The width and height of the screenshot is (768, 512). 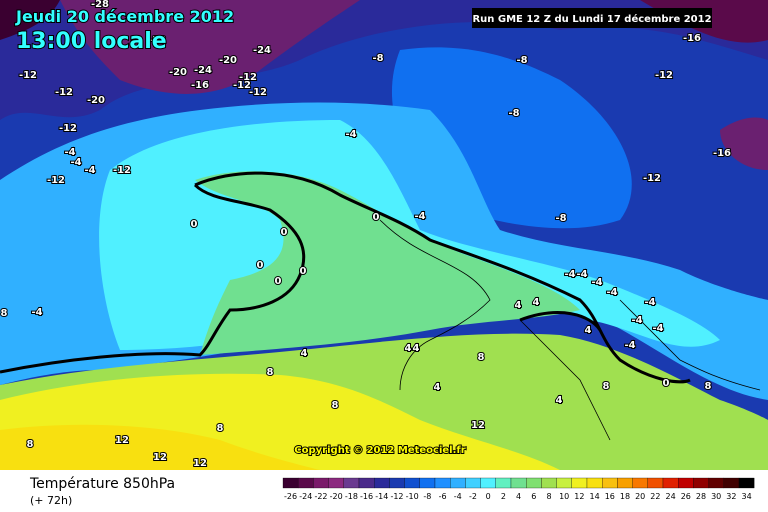 What do you see at coordinates (655, 496) in the screenshot?
I see `scale-label: 22` at bounding box center [655, 496].